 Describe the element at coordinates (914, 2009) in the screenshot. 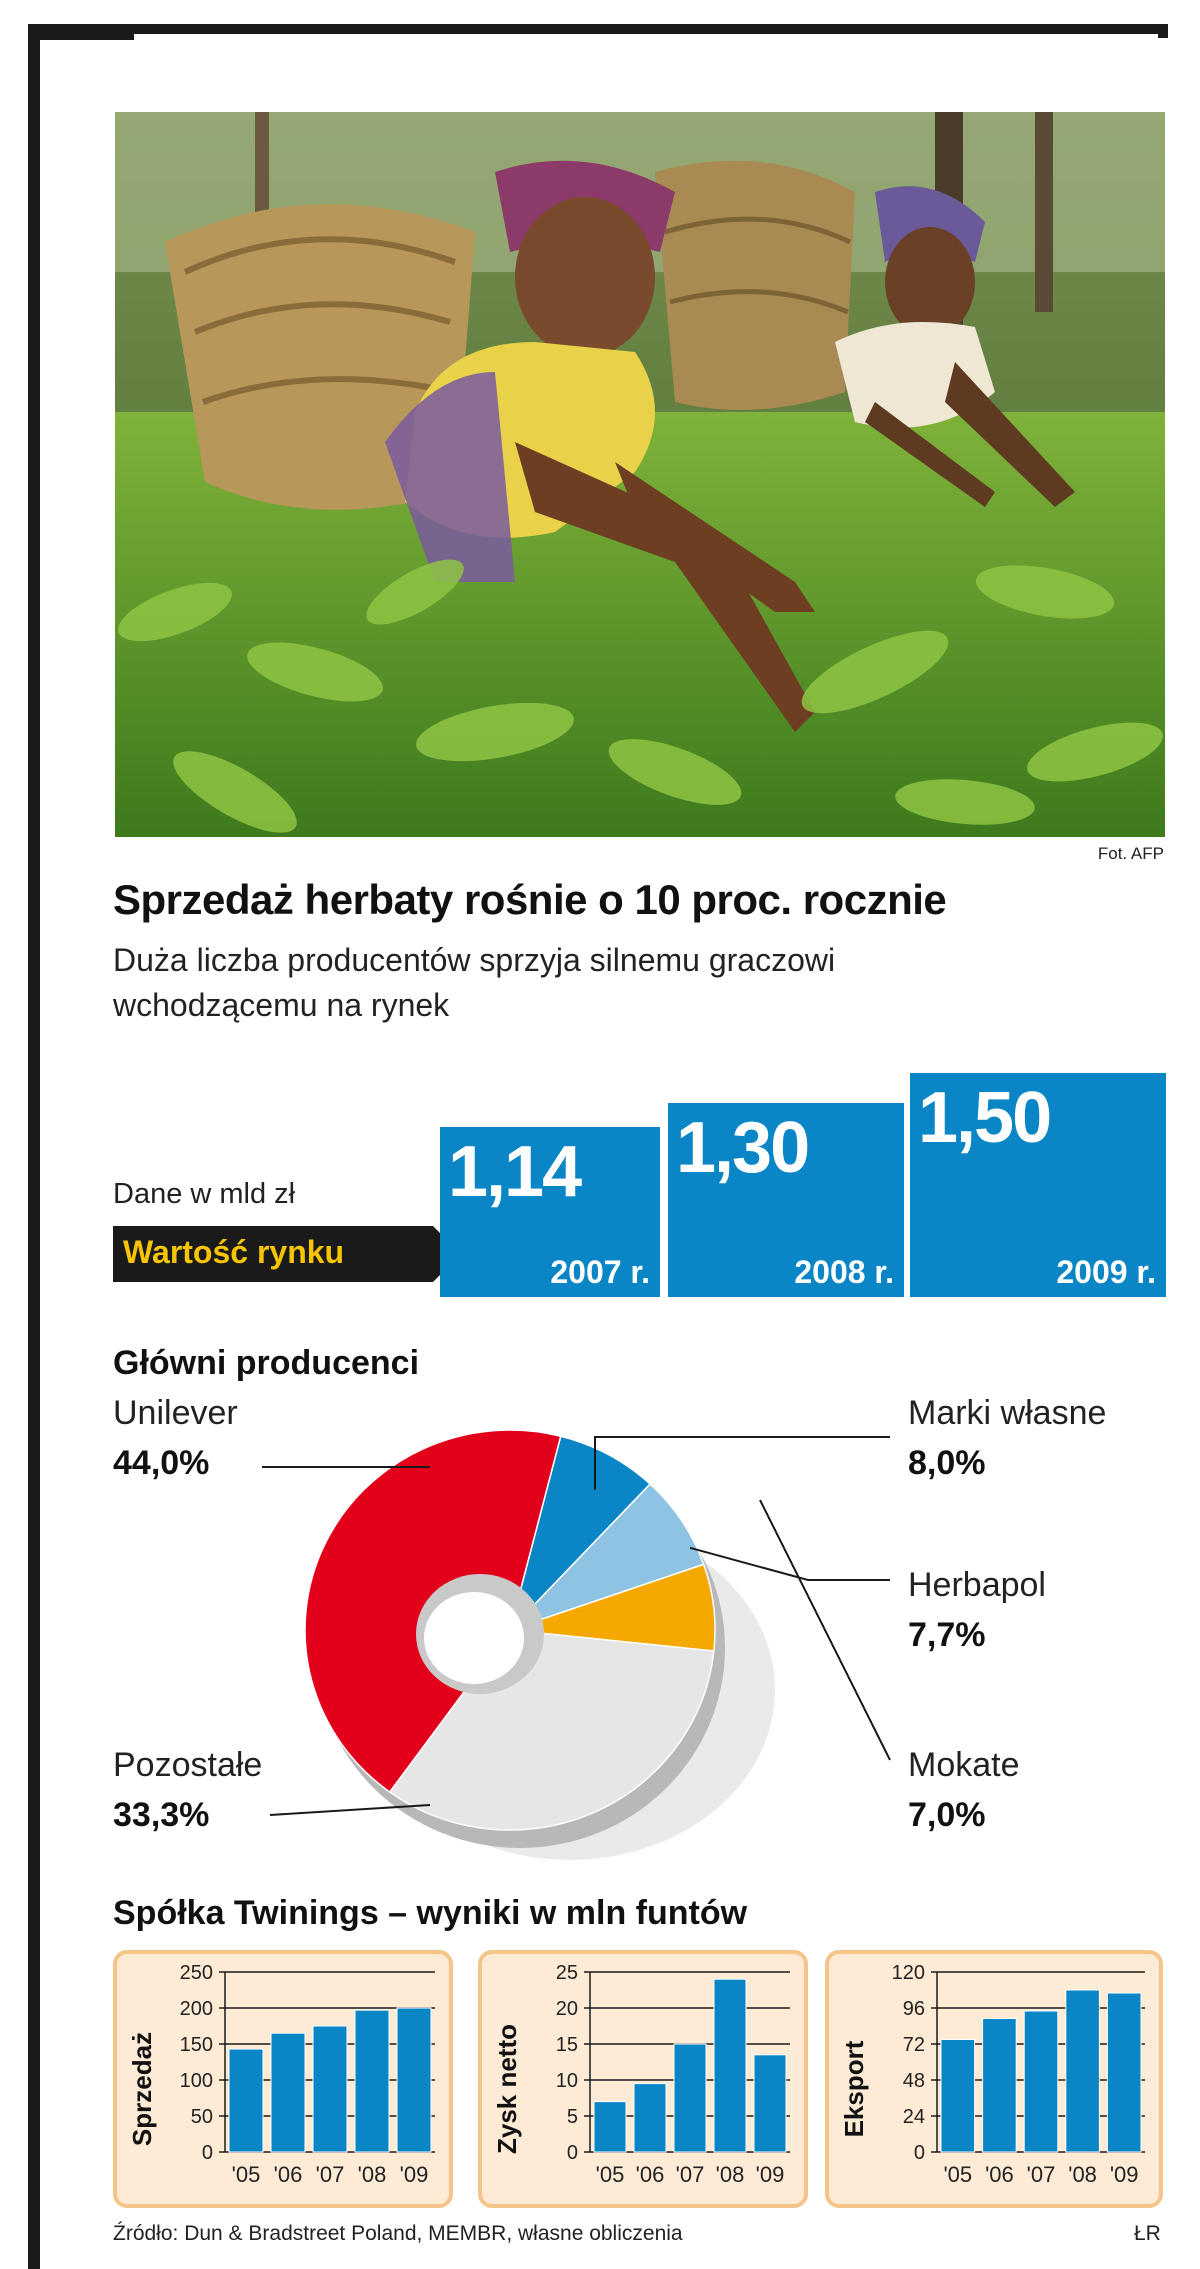

I see `mini-chart-ytick: 96` at that location.